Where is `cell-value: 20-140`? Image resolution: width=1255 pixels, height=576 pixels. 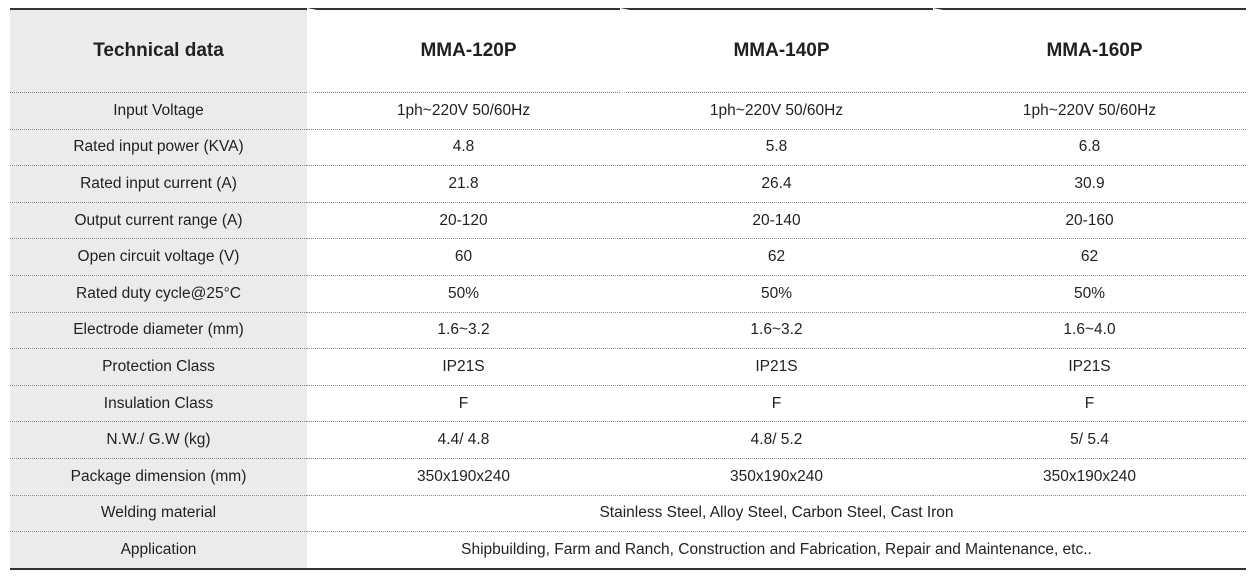
cell-value: 20-140 is located at coordinates (776, 221).